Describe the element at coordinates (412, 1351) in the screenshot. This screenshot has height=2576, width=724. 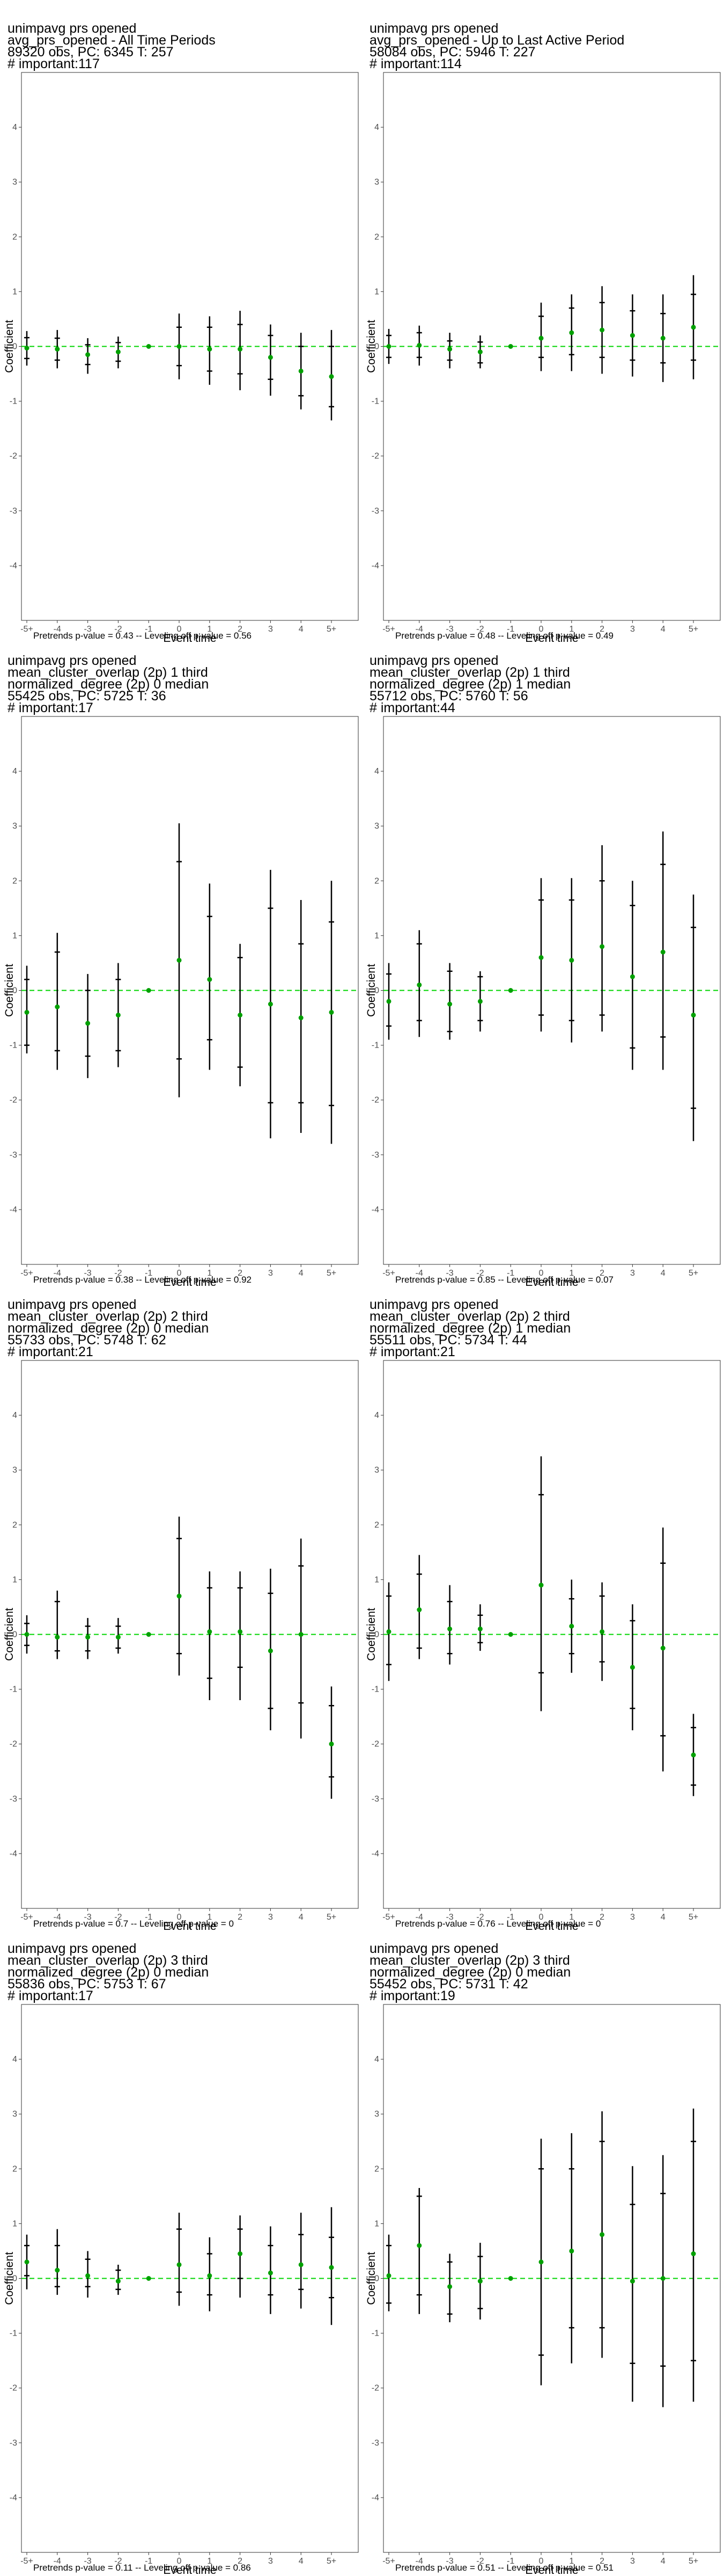
I see `chart-title-line: # important:21` at that location.